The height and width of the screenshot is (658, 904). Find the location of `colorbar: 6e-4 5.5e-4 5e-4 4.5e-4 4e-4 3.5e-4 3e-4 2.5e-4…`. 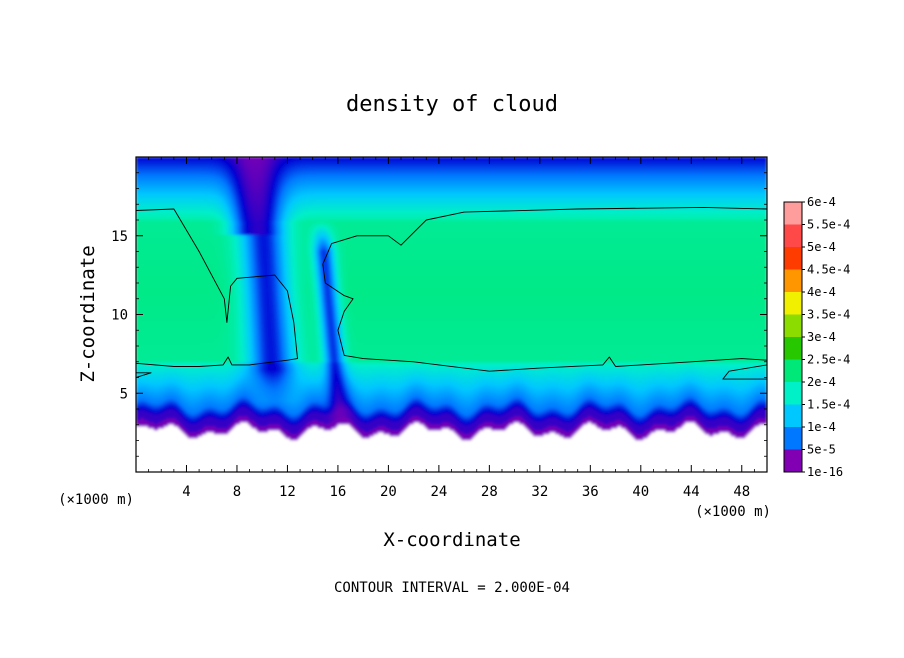

colorbar: 6e-4 5.5e-4 5e-4 4.5e-4 4e-4 3.5e-4 3e-4 2.5e-4… is located at coordinates (816, 337).